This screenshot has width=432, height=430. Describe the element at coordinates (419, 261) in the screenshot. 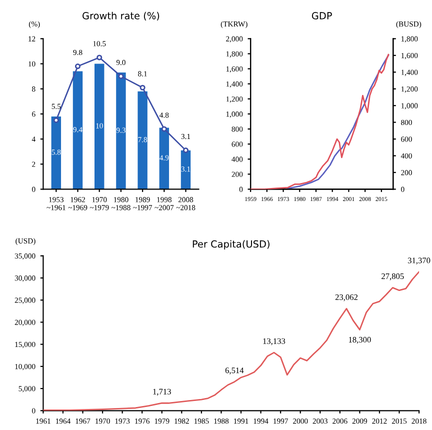

I see `annotation: 31,370` at that location.